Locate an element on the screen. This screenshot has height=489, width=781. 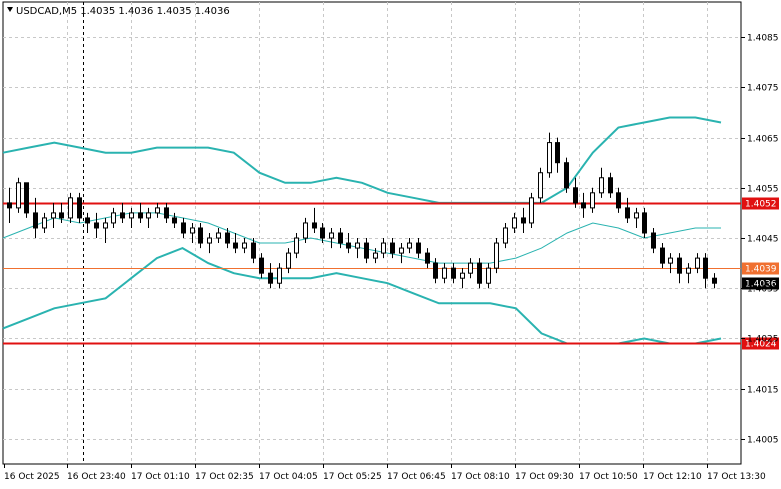
y-tick-label: 1.4025 is located at coordinates (763, 340).